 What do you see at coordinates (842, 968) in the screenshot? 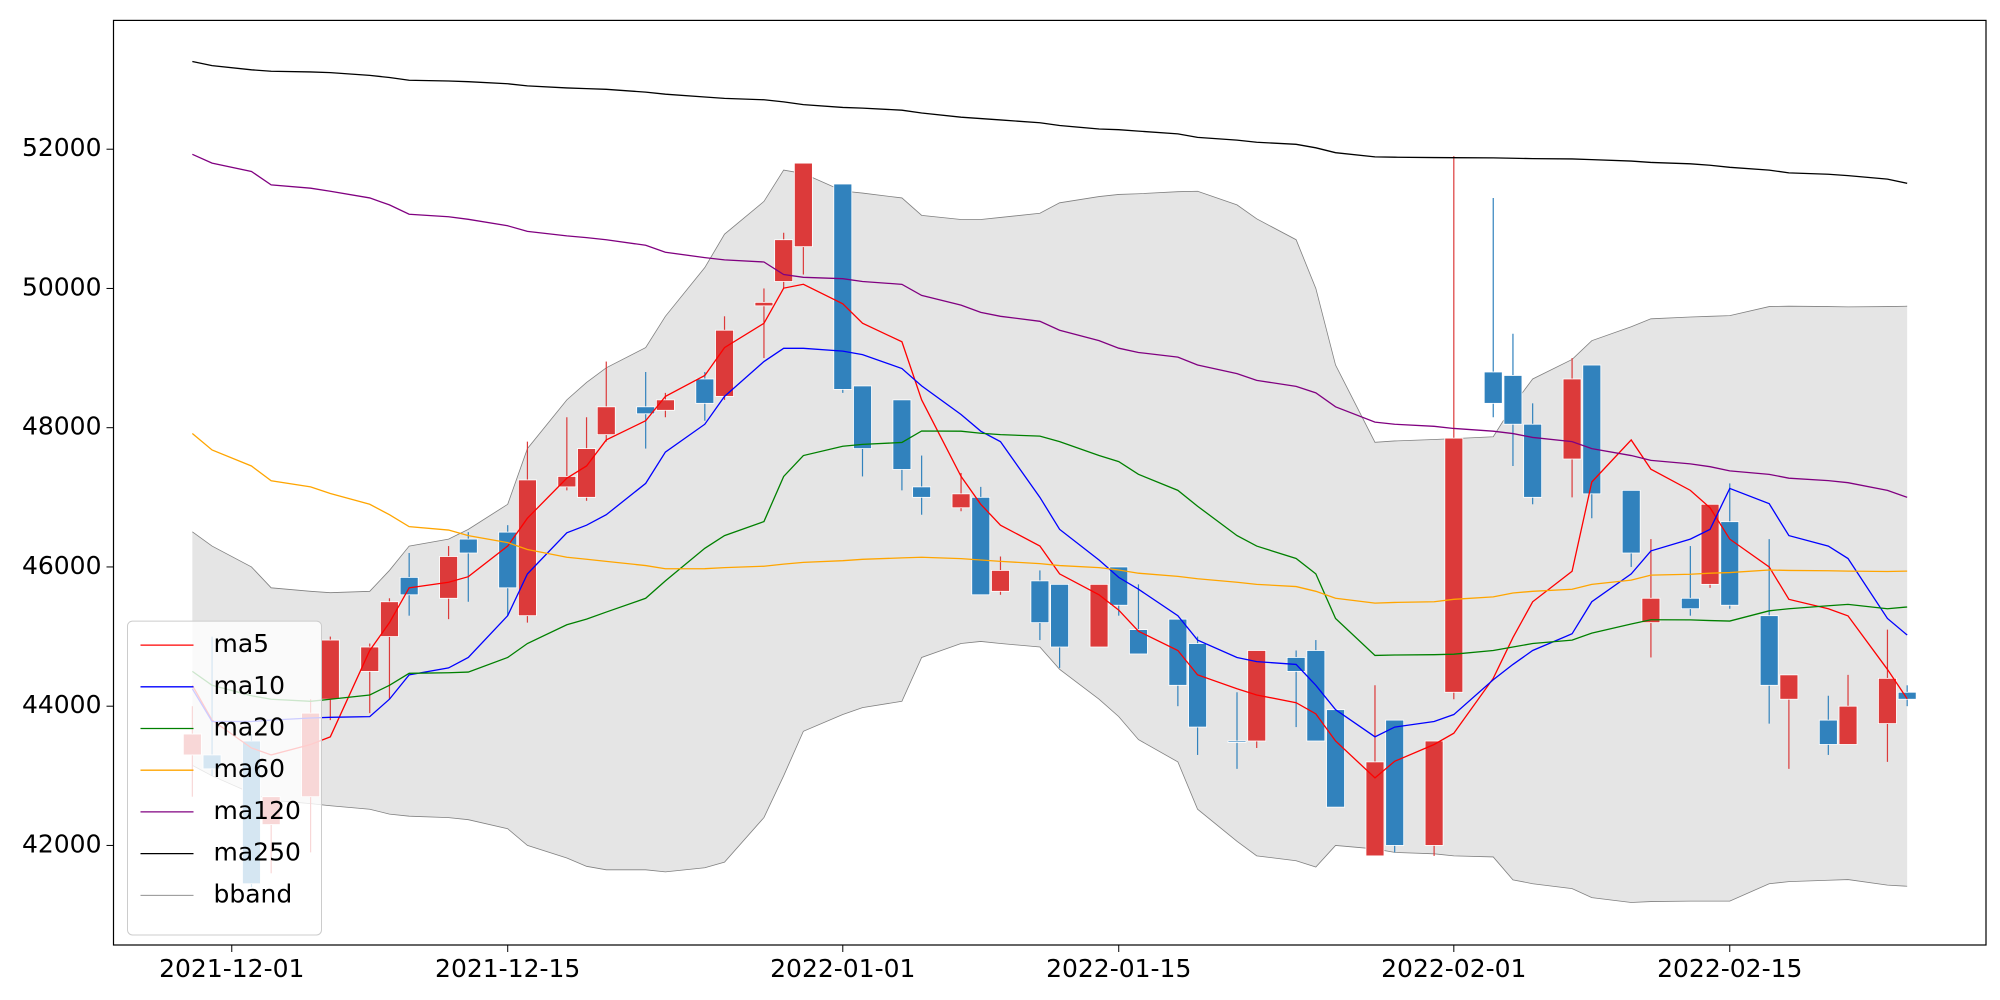
I see `x-tick-label: 2022-01-01` at bounding box center [842, 968].